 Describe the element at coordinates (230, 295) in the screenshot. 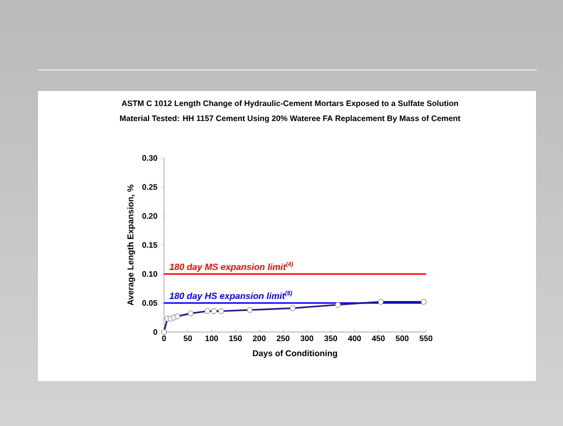

I see `ref-line-label: 180 day HS expansion limit$^{(5)}$` at that location.